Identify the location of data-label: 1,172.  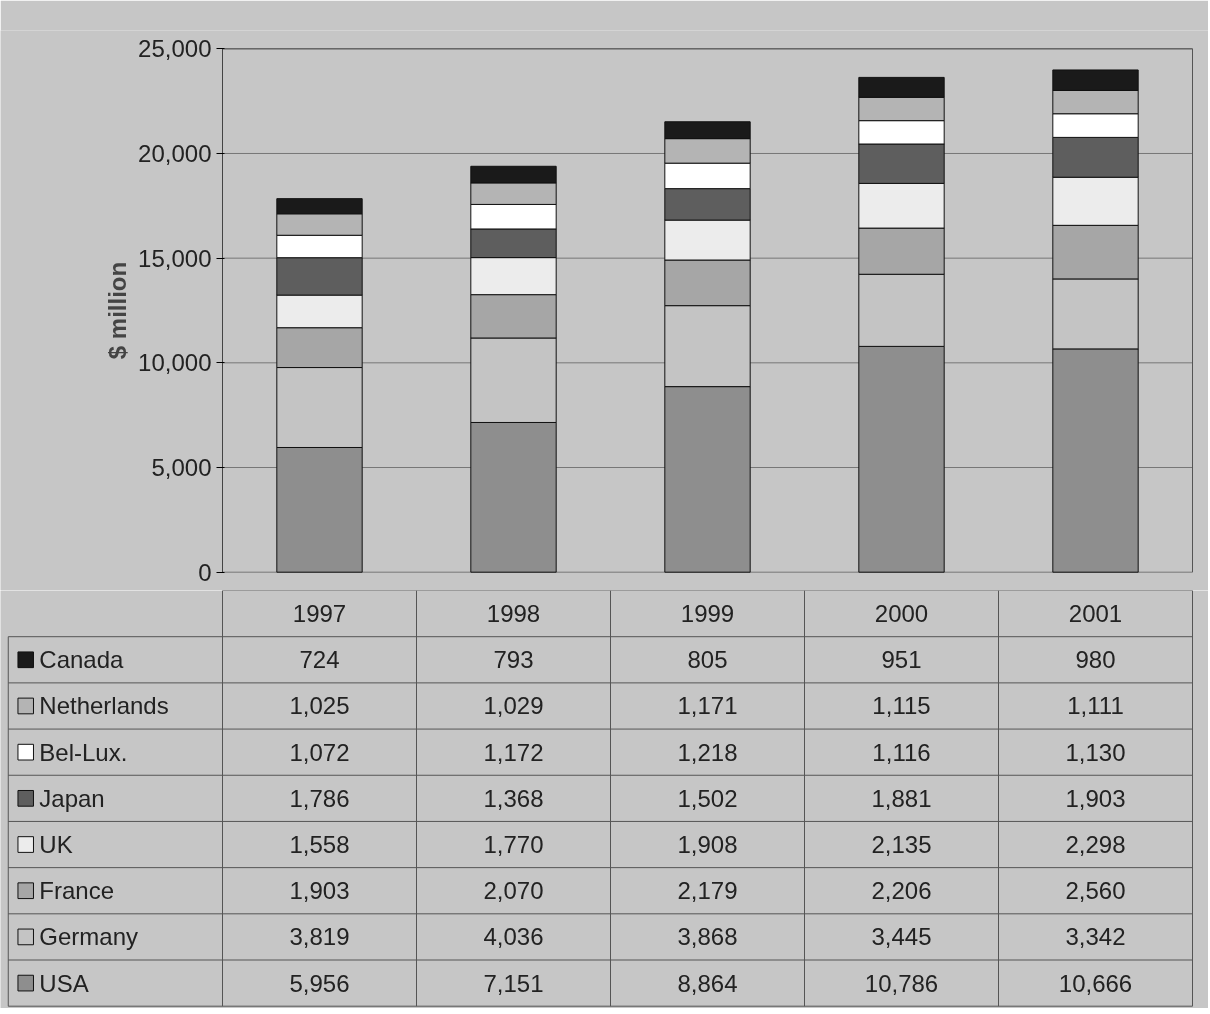
(513, 752).